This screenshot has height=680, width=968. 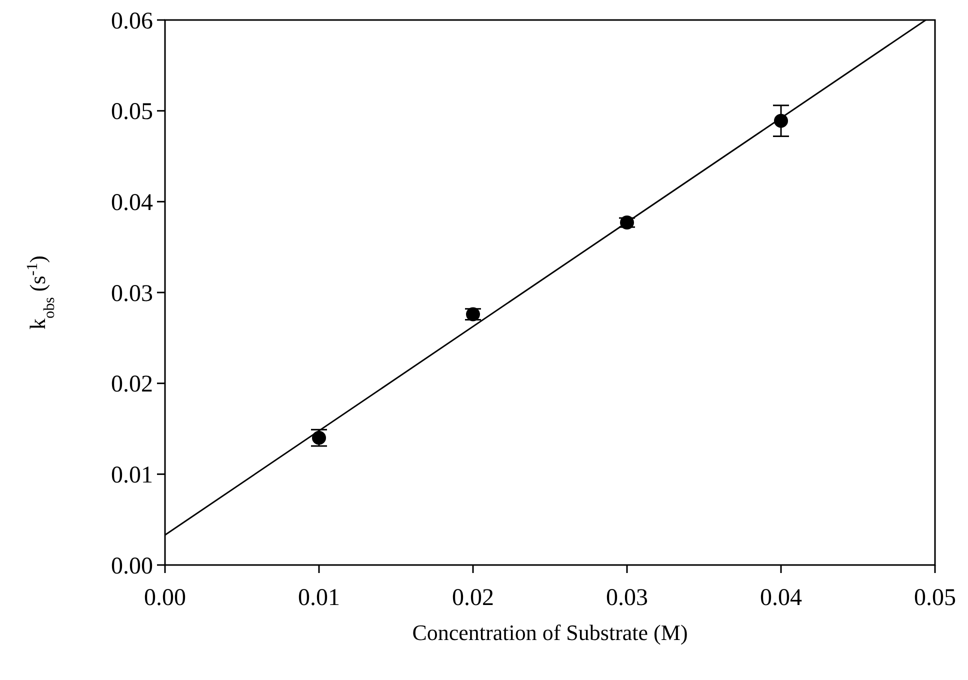 I want to click on y-tick-label: 0.02, so click(x=132, y=385).